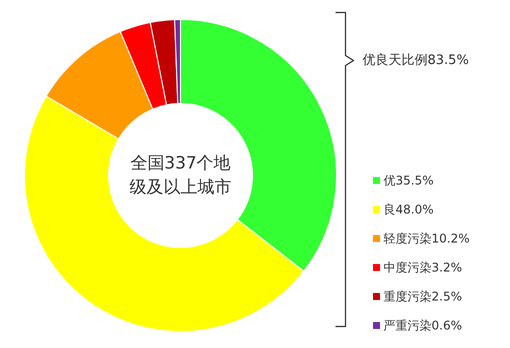 The image size is (510, 348). Describe the element at coordinates (423, 297) in the screenshot. I see `legend-label: 重度污染2.5%` at that location.